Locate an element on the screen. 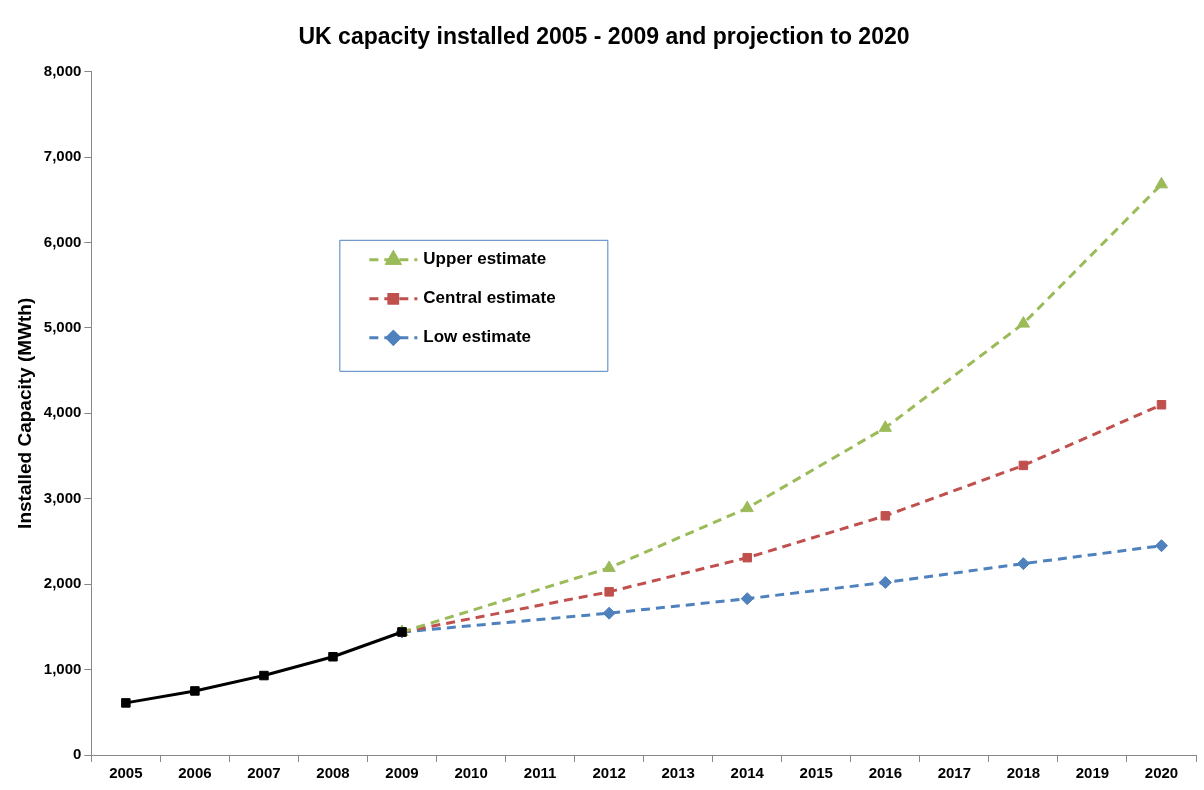  x-tick-label: 2010 is located at coordinates (471, 773).